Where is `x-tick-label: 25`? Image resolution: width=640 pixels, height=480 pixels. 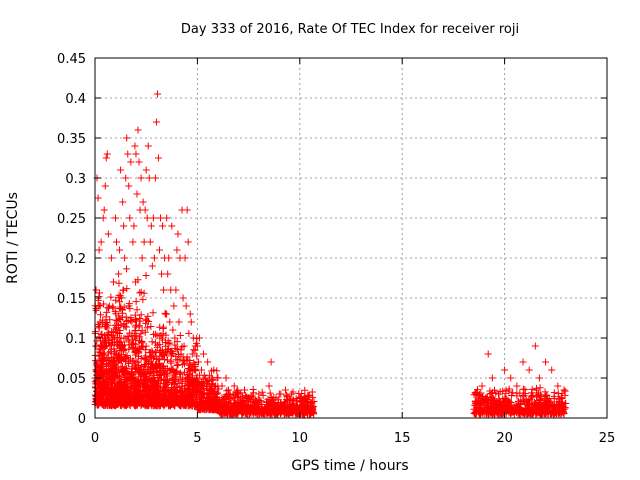
x-tick-label: 25 is located at coordinates (607, 438).